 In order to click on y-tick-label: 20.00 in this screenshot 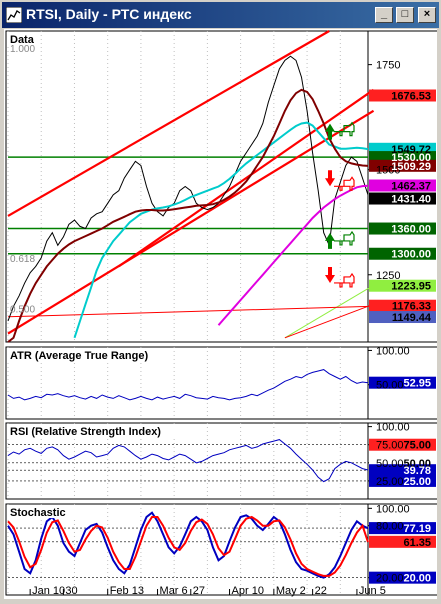, I will do `click(390, 579)`.